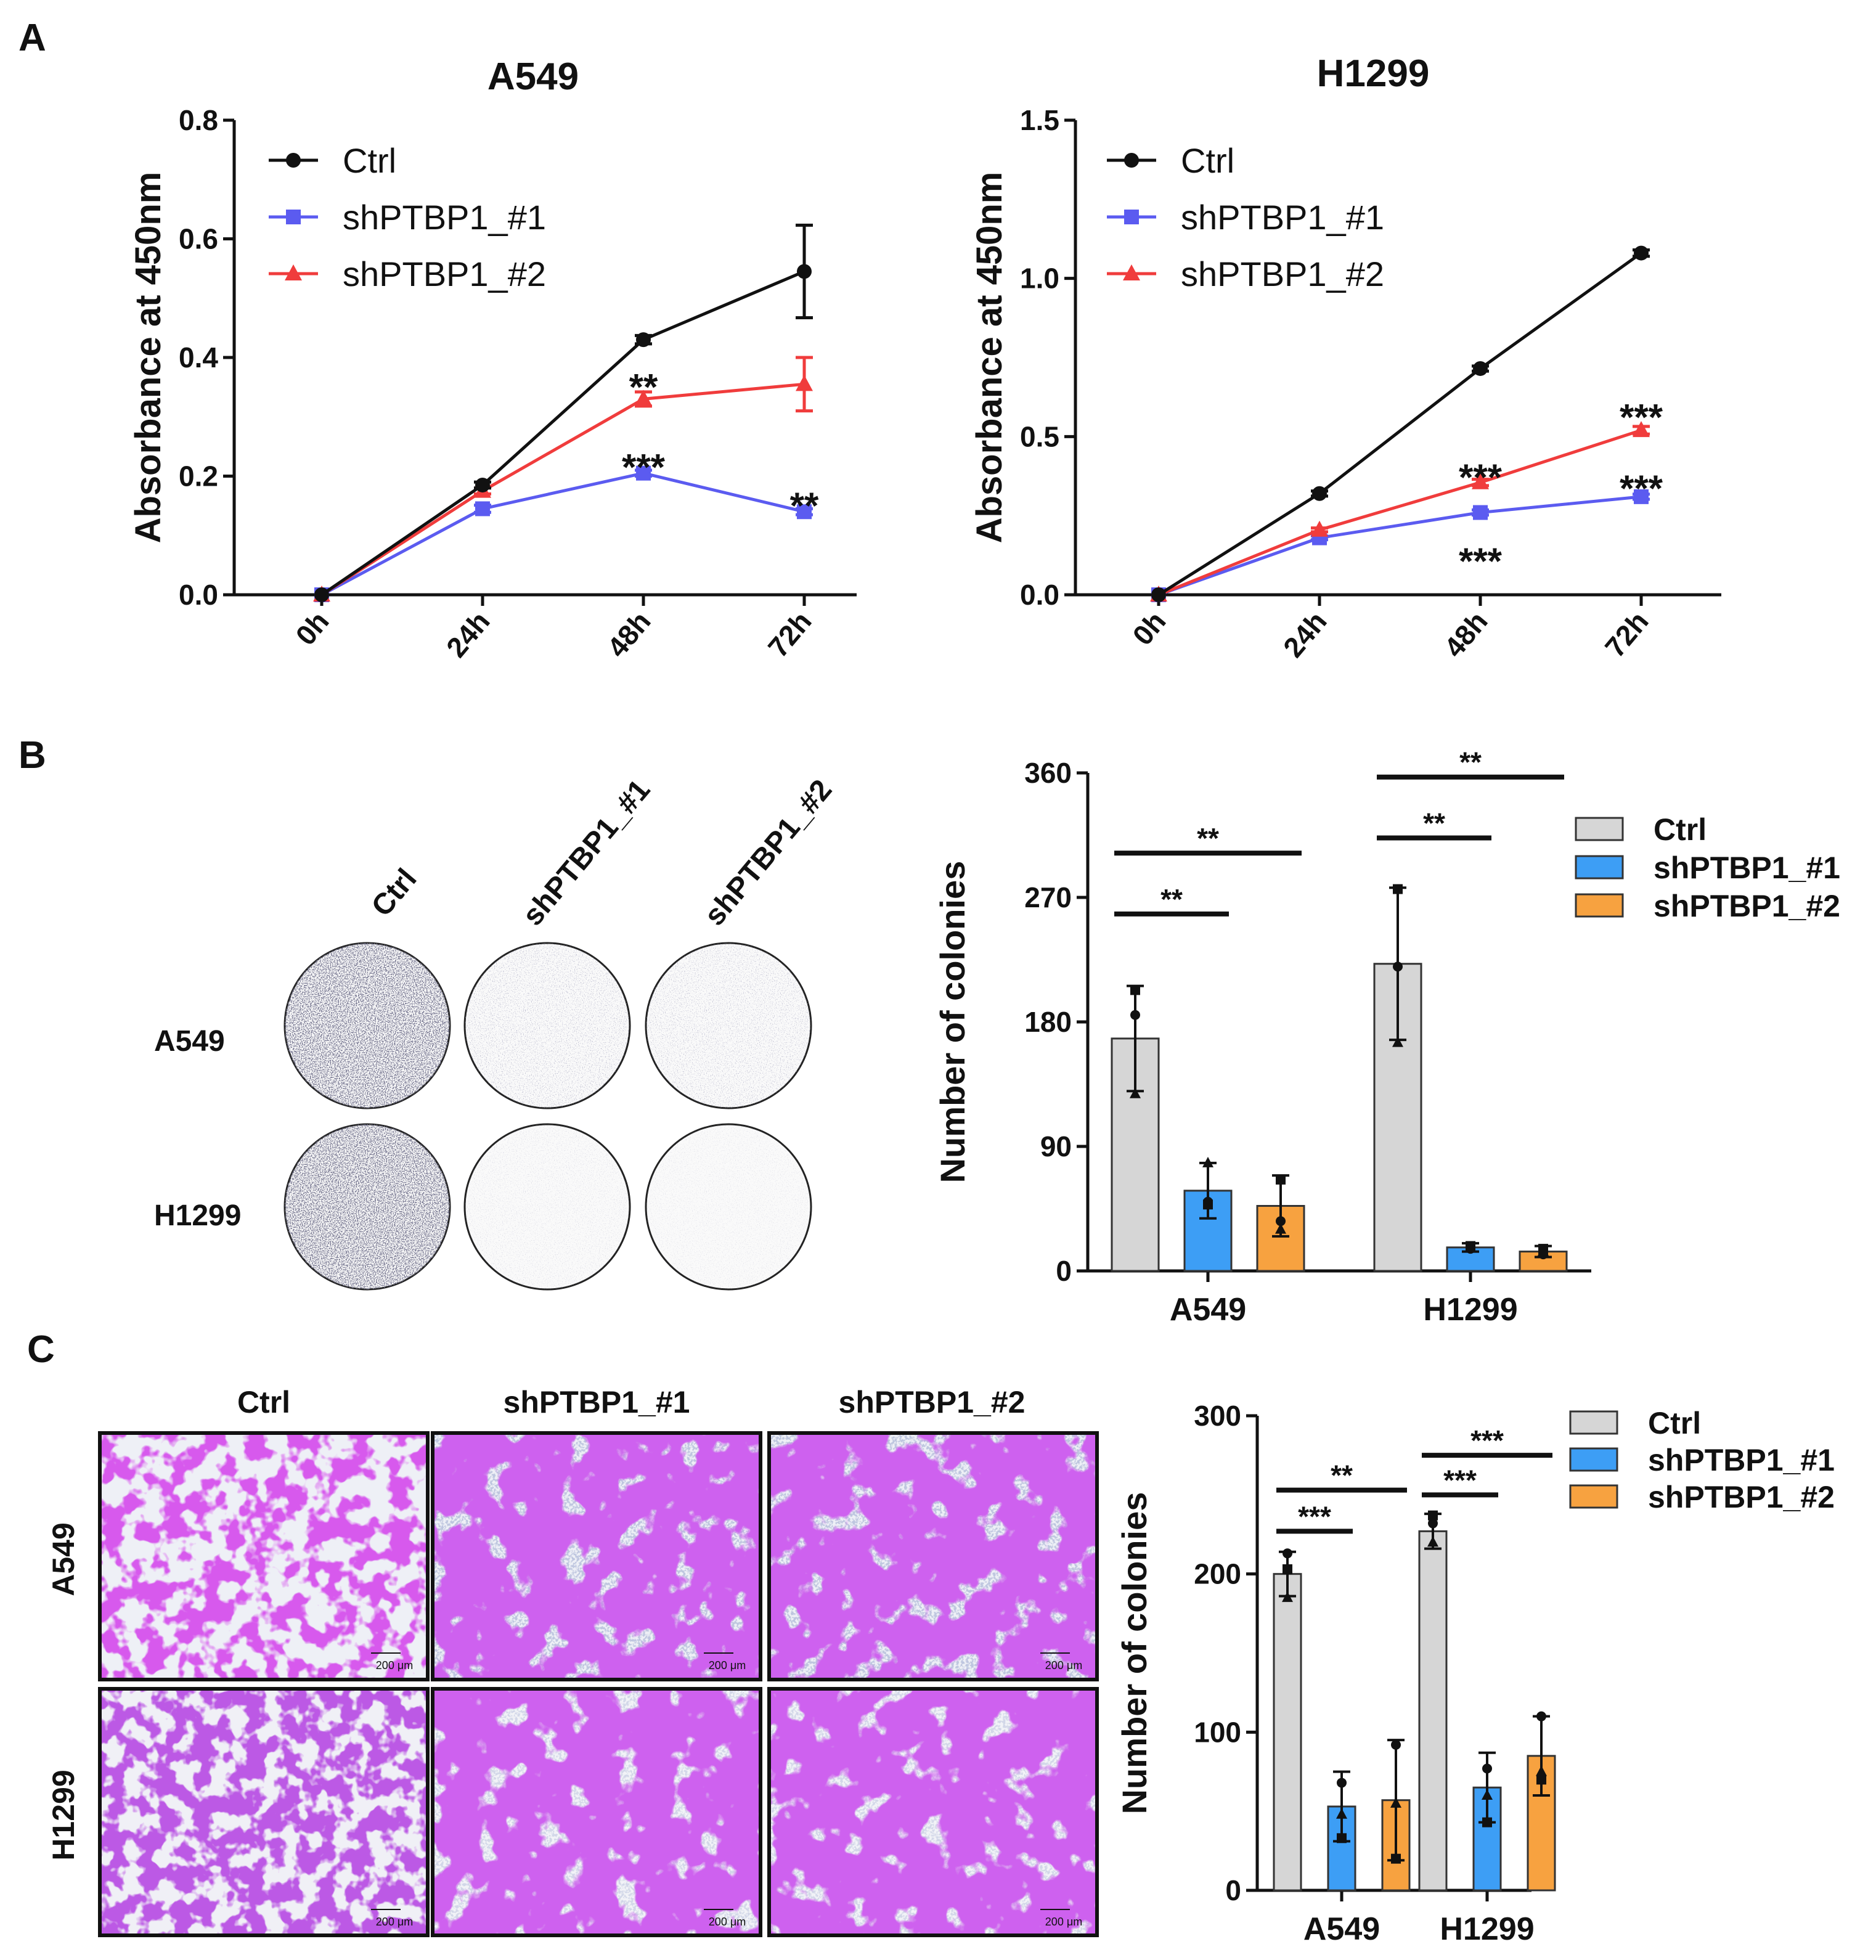  What do you see at coordinates (198, 357) in the screenshot?
I see `y-tick-label: 0.4` at bounding box center [198, 357].